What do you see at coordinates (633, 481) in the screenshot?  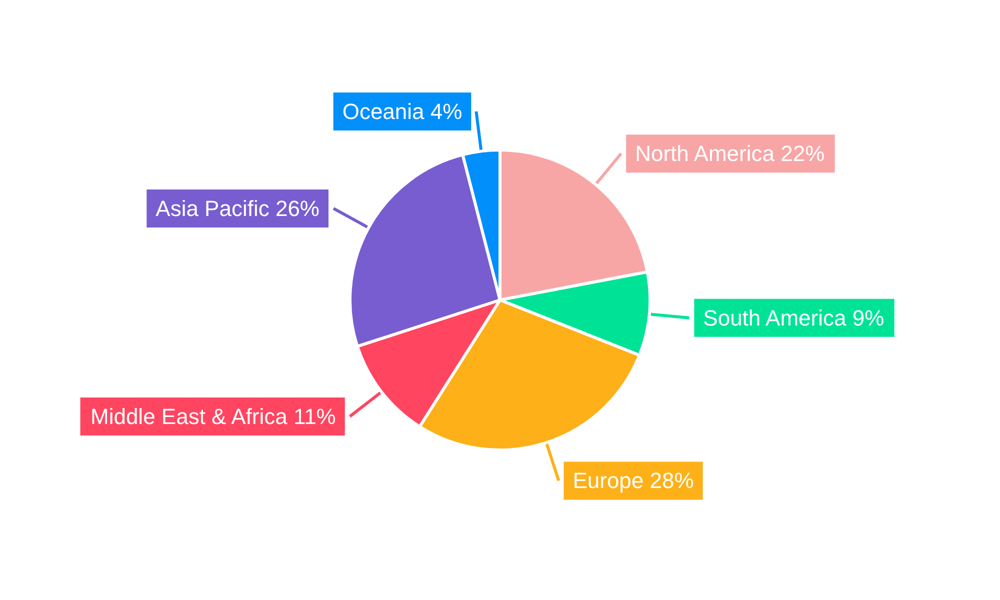 I see `slice-label: Europe 28%` at bounding box center [633, 481].